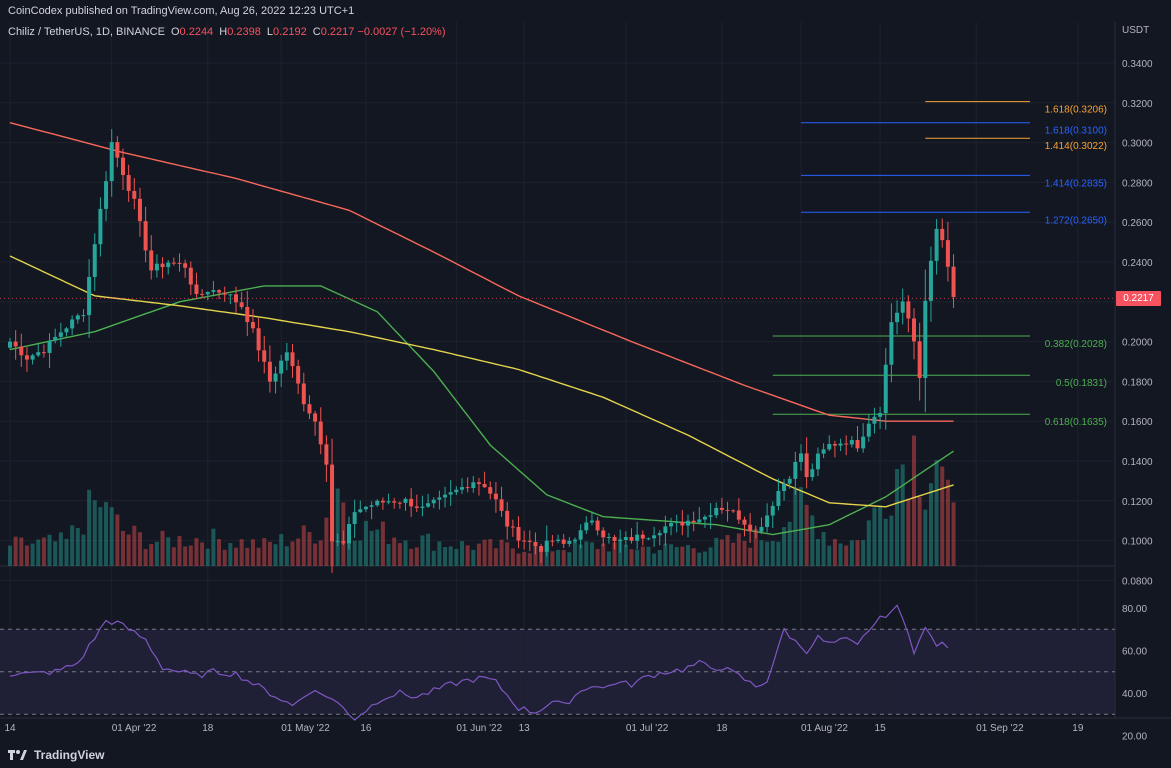 This screenshot has width=1171, height=768. What do you see at coordinates (1137, 223) in the screenshot?
I see `price-tick-label: 0.2600` at bounding box center [1137, 223].